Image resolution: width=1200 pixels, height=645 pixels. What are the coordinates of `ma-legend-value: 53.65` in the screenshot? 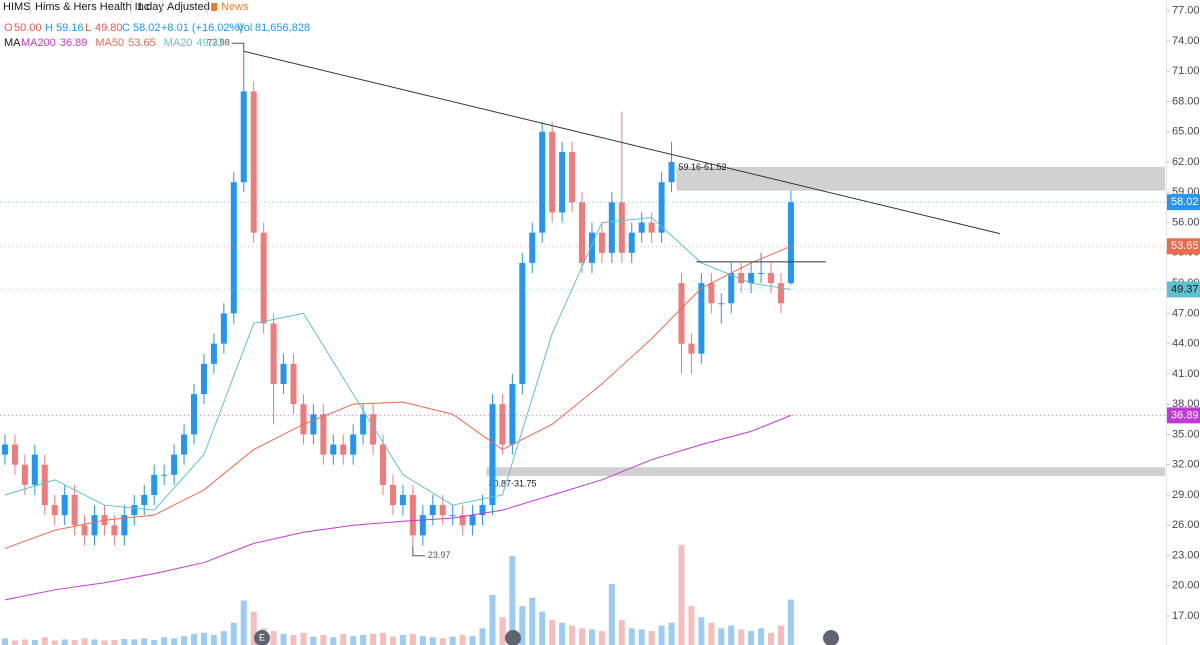 It's located at (142, 43).